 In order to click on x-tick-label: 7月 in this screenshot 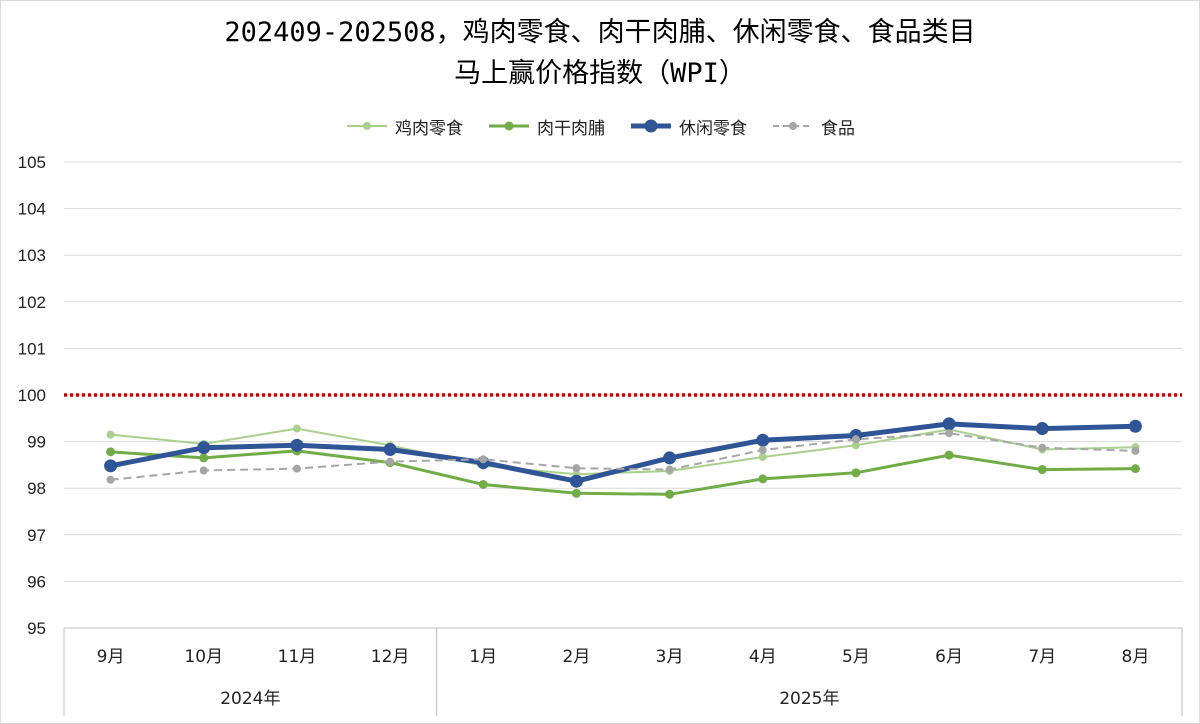, I will do `click(1042, 657)`.